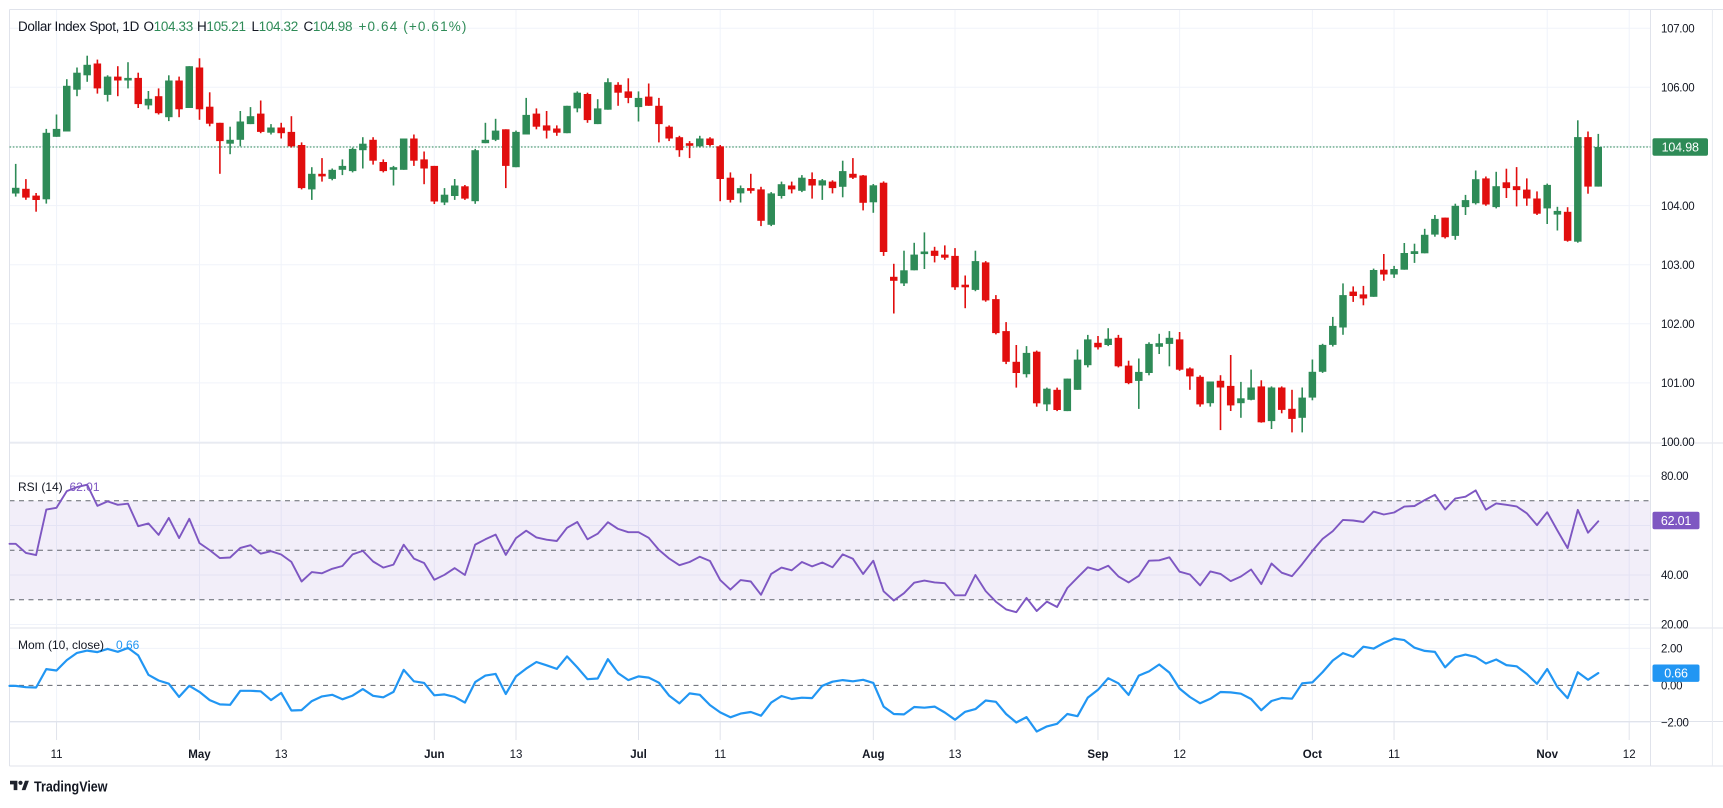  What do you see at coordinates (1674, 576) in the screenshot?
I see `svg-text: 40.00` at bounding box center [1674, 576].